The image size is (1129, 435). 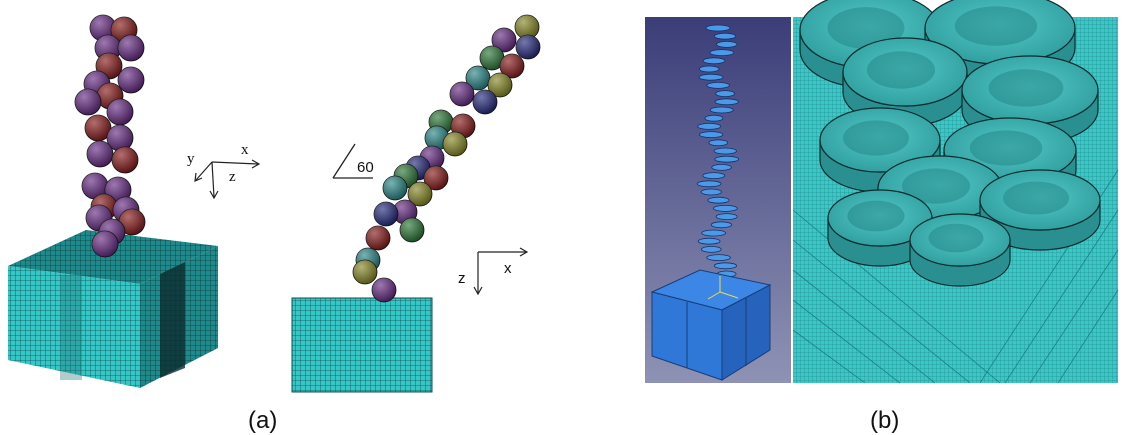 What do you see at coordinates (227, 179) in the screenshot?
I see `iso-axis-triad` at bounding box center [227, 179].